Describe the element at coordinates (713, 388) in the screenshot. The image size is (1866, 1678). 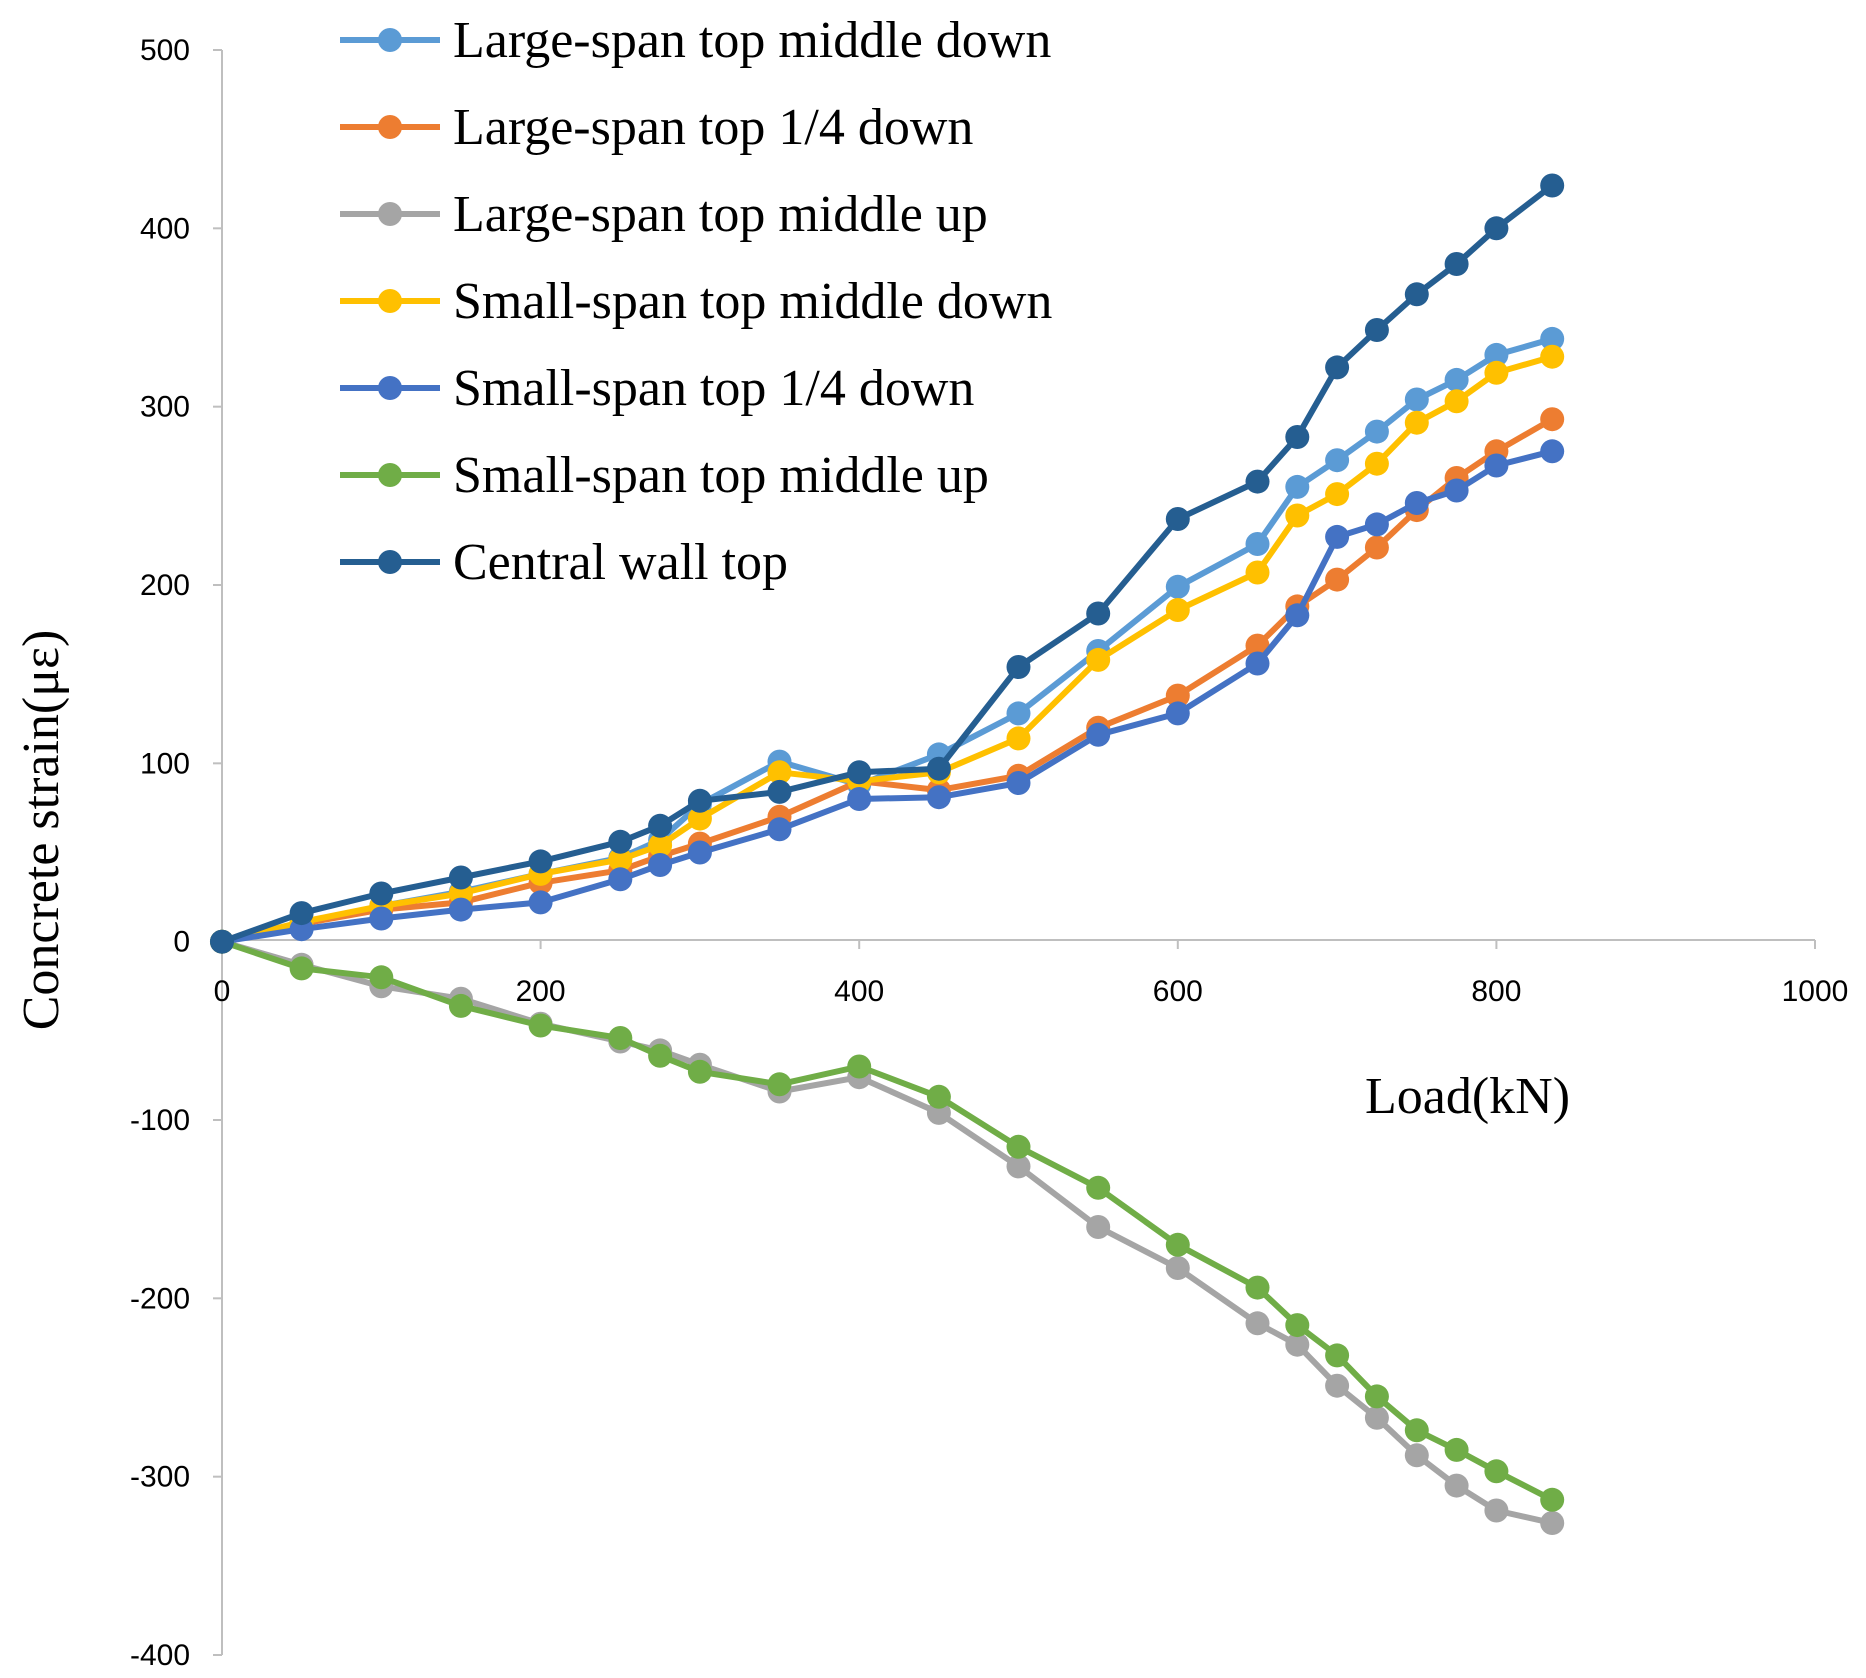
I see `legend-label: Small-span top 1/4 down` at that location.